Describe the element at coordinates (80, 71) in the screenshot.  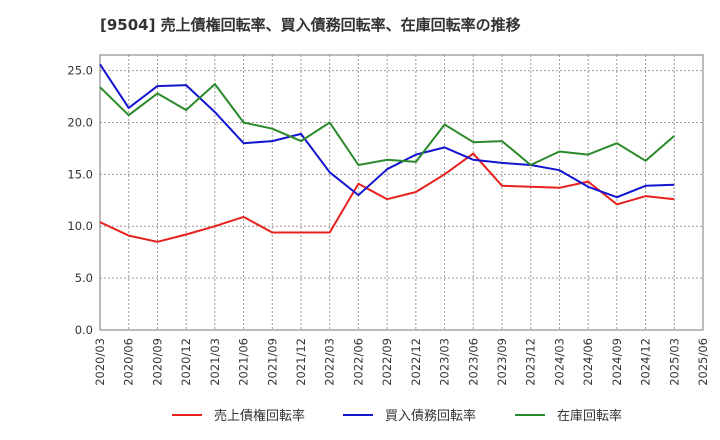
I see `y-tick-label: 25.0` at that location.